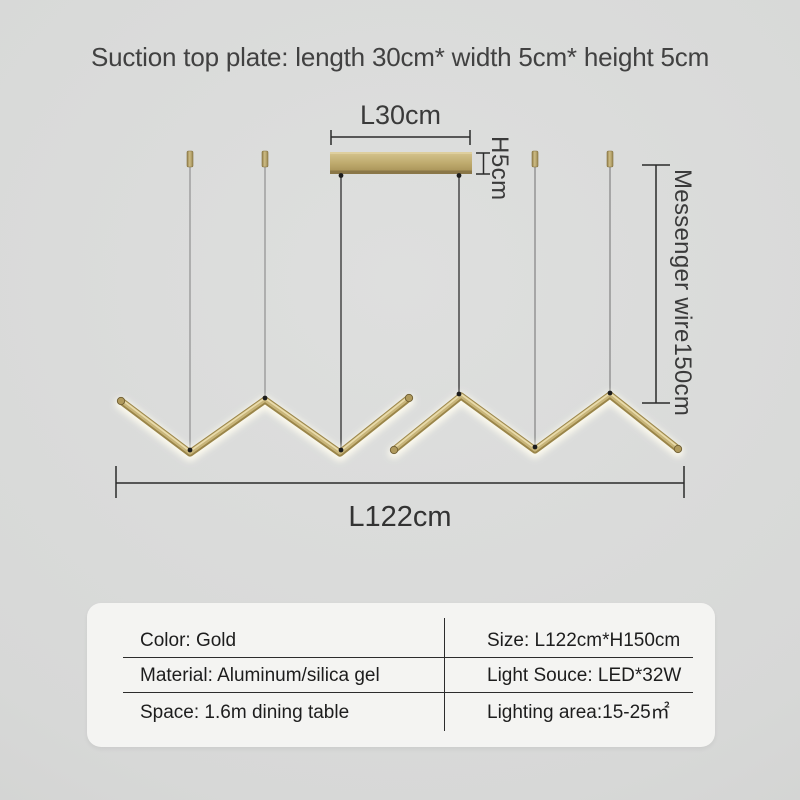  Describe the element at coordinates (499, 168) in the screenshot. I see `plate-height-label: H5cm` at that location.